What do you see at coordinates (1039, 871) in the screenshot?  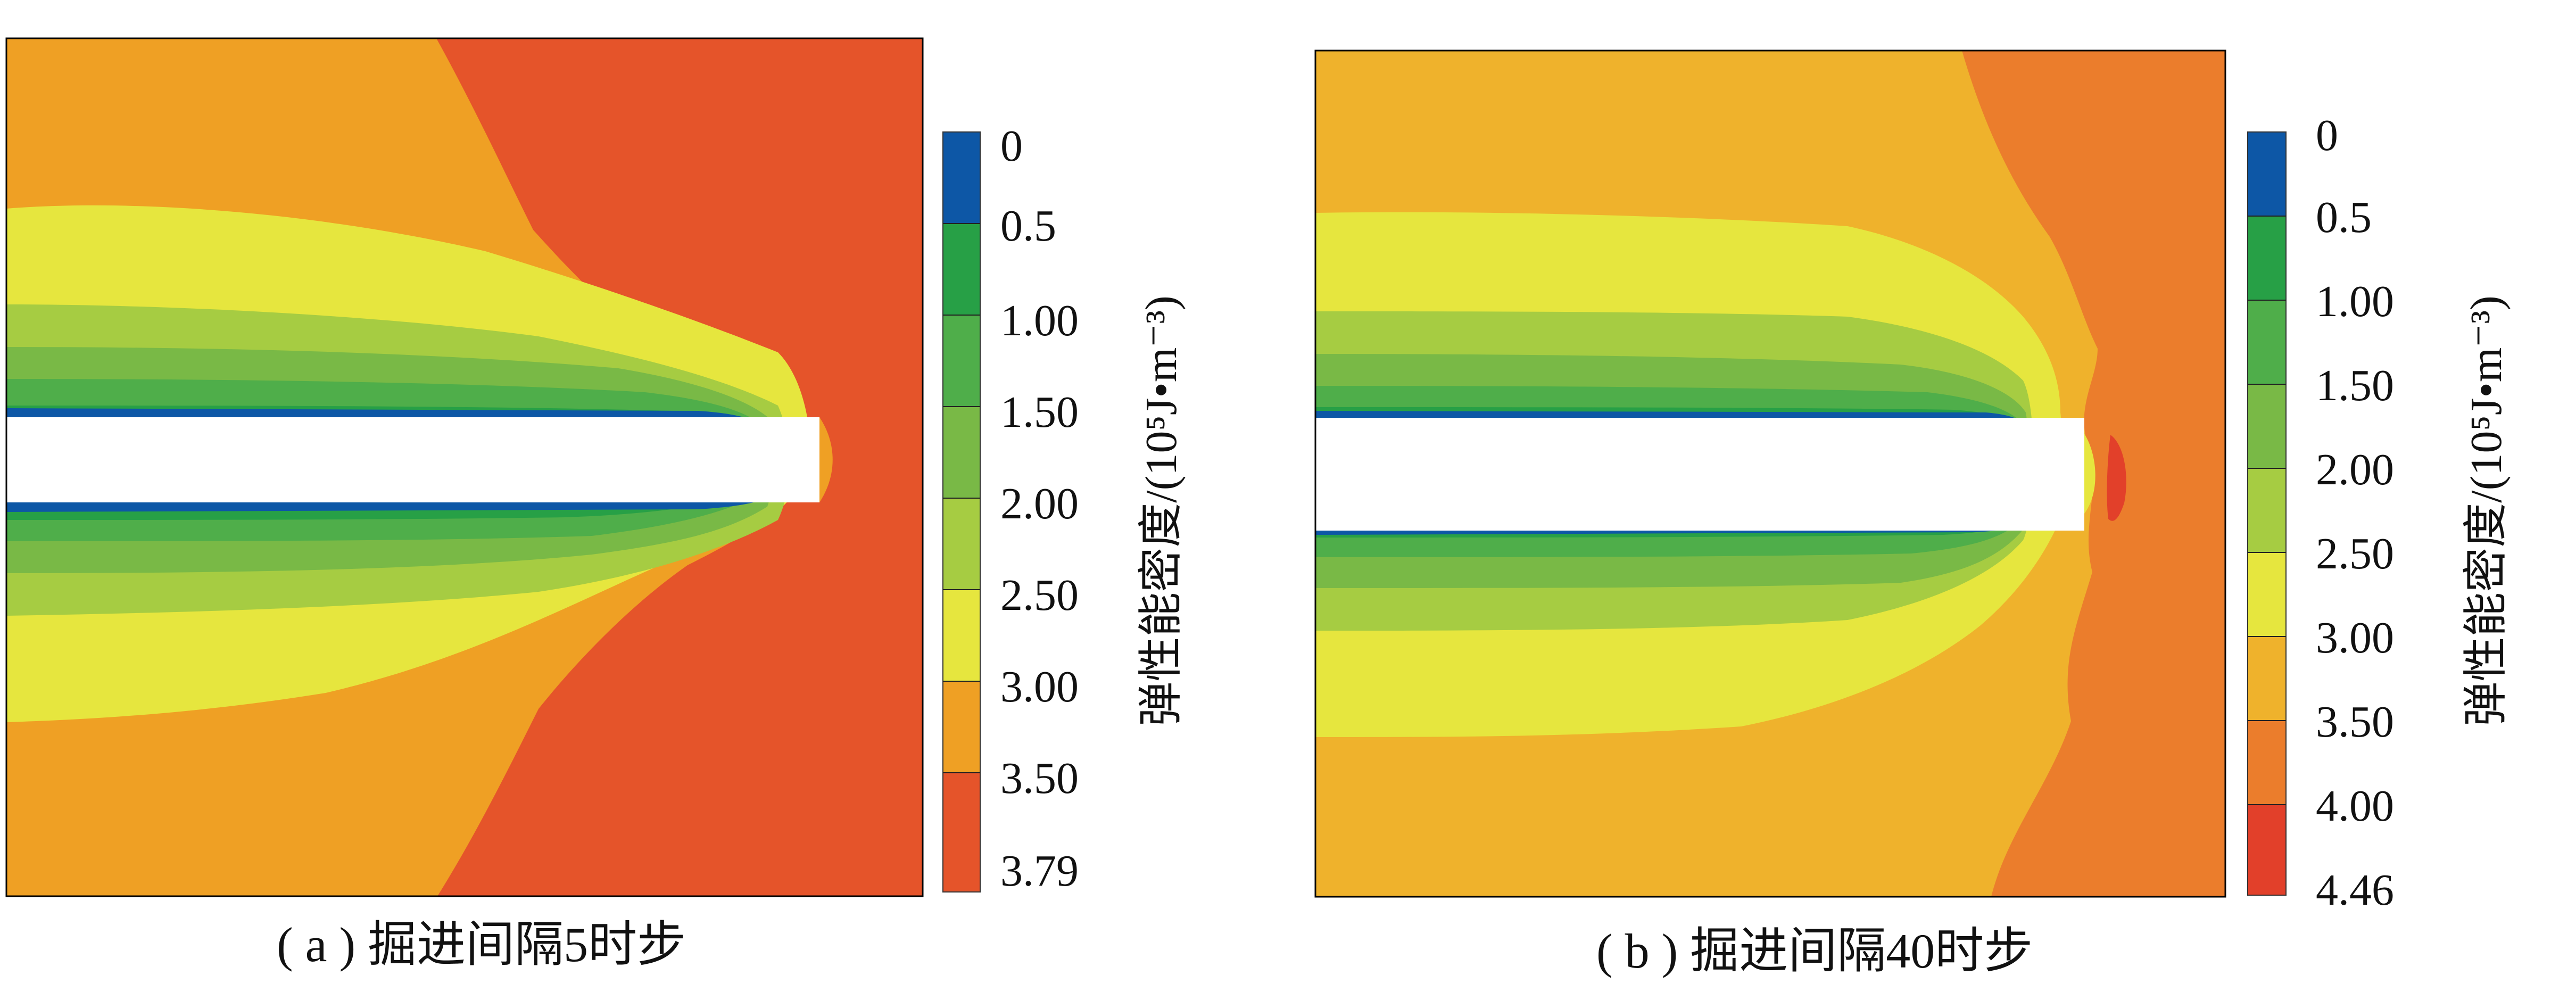 I see `panel-a-tick-8: 3.79` at bounding box center [1039, 871].